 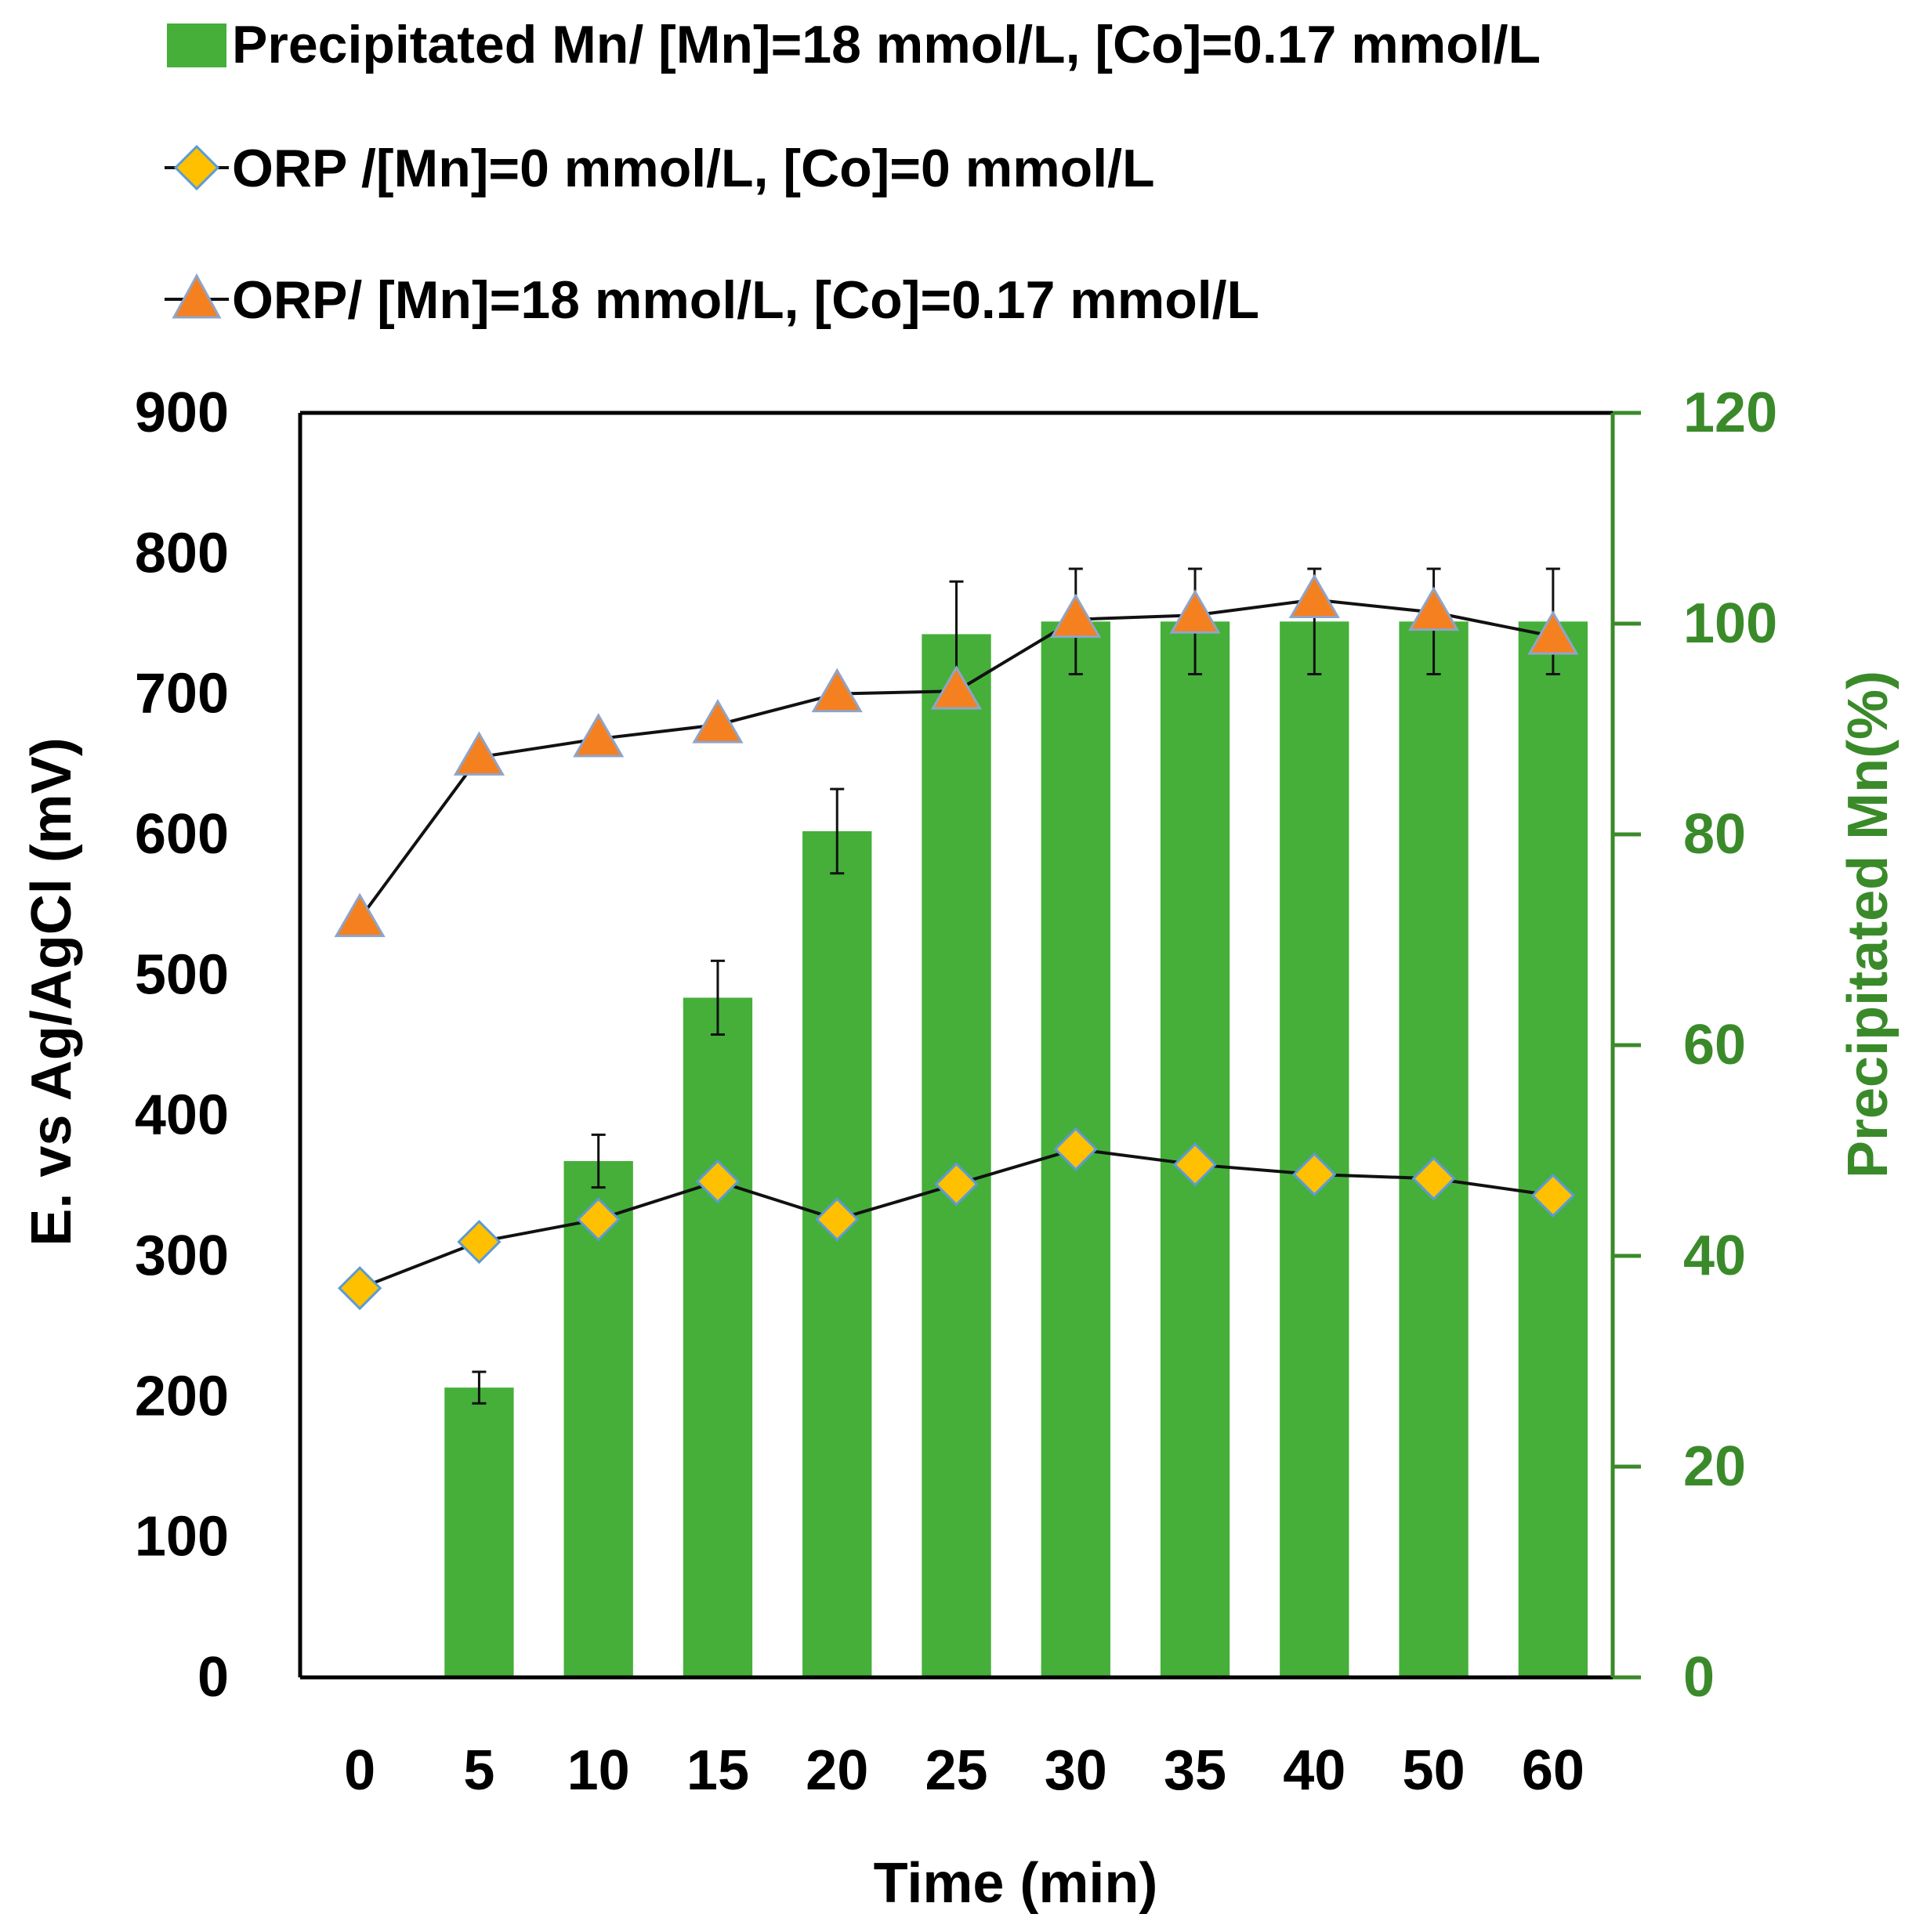 I want to click on x-tick-label-15: 15, so click(x=717, y=1771).